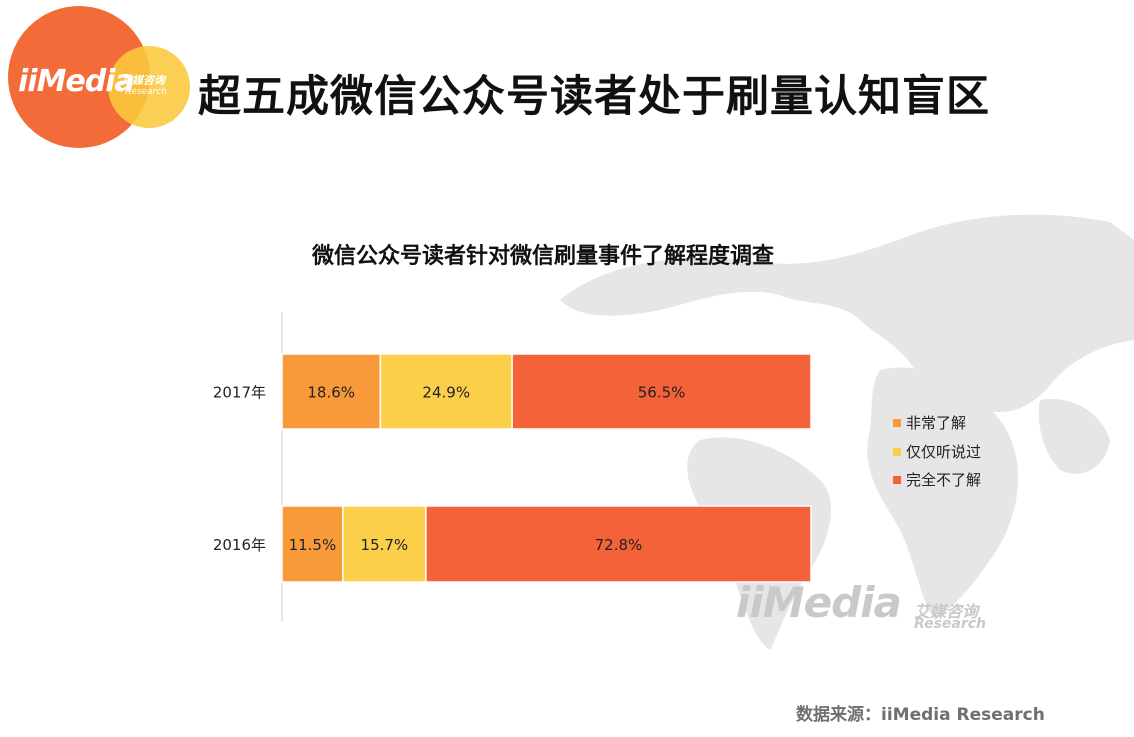 This screenshot has width=1134, height=737. I want to click on data-label: 15.7%, so click(385, 545).